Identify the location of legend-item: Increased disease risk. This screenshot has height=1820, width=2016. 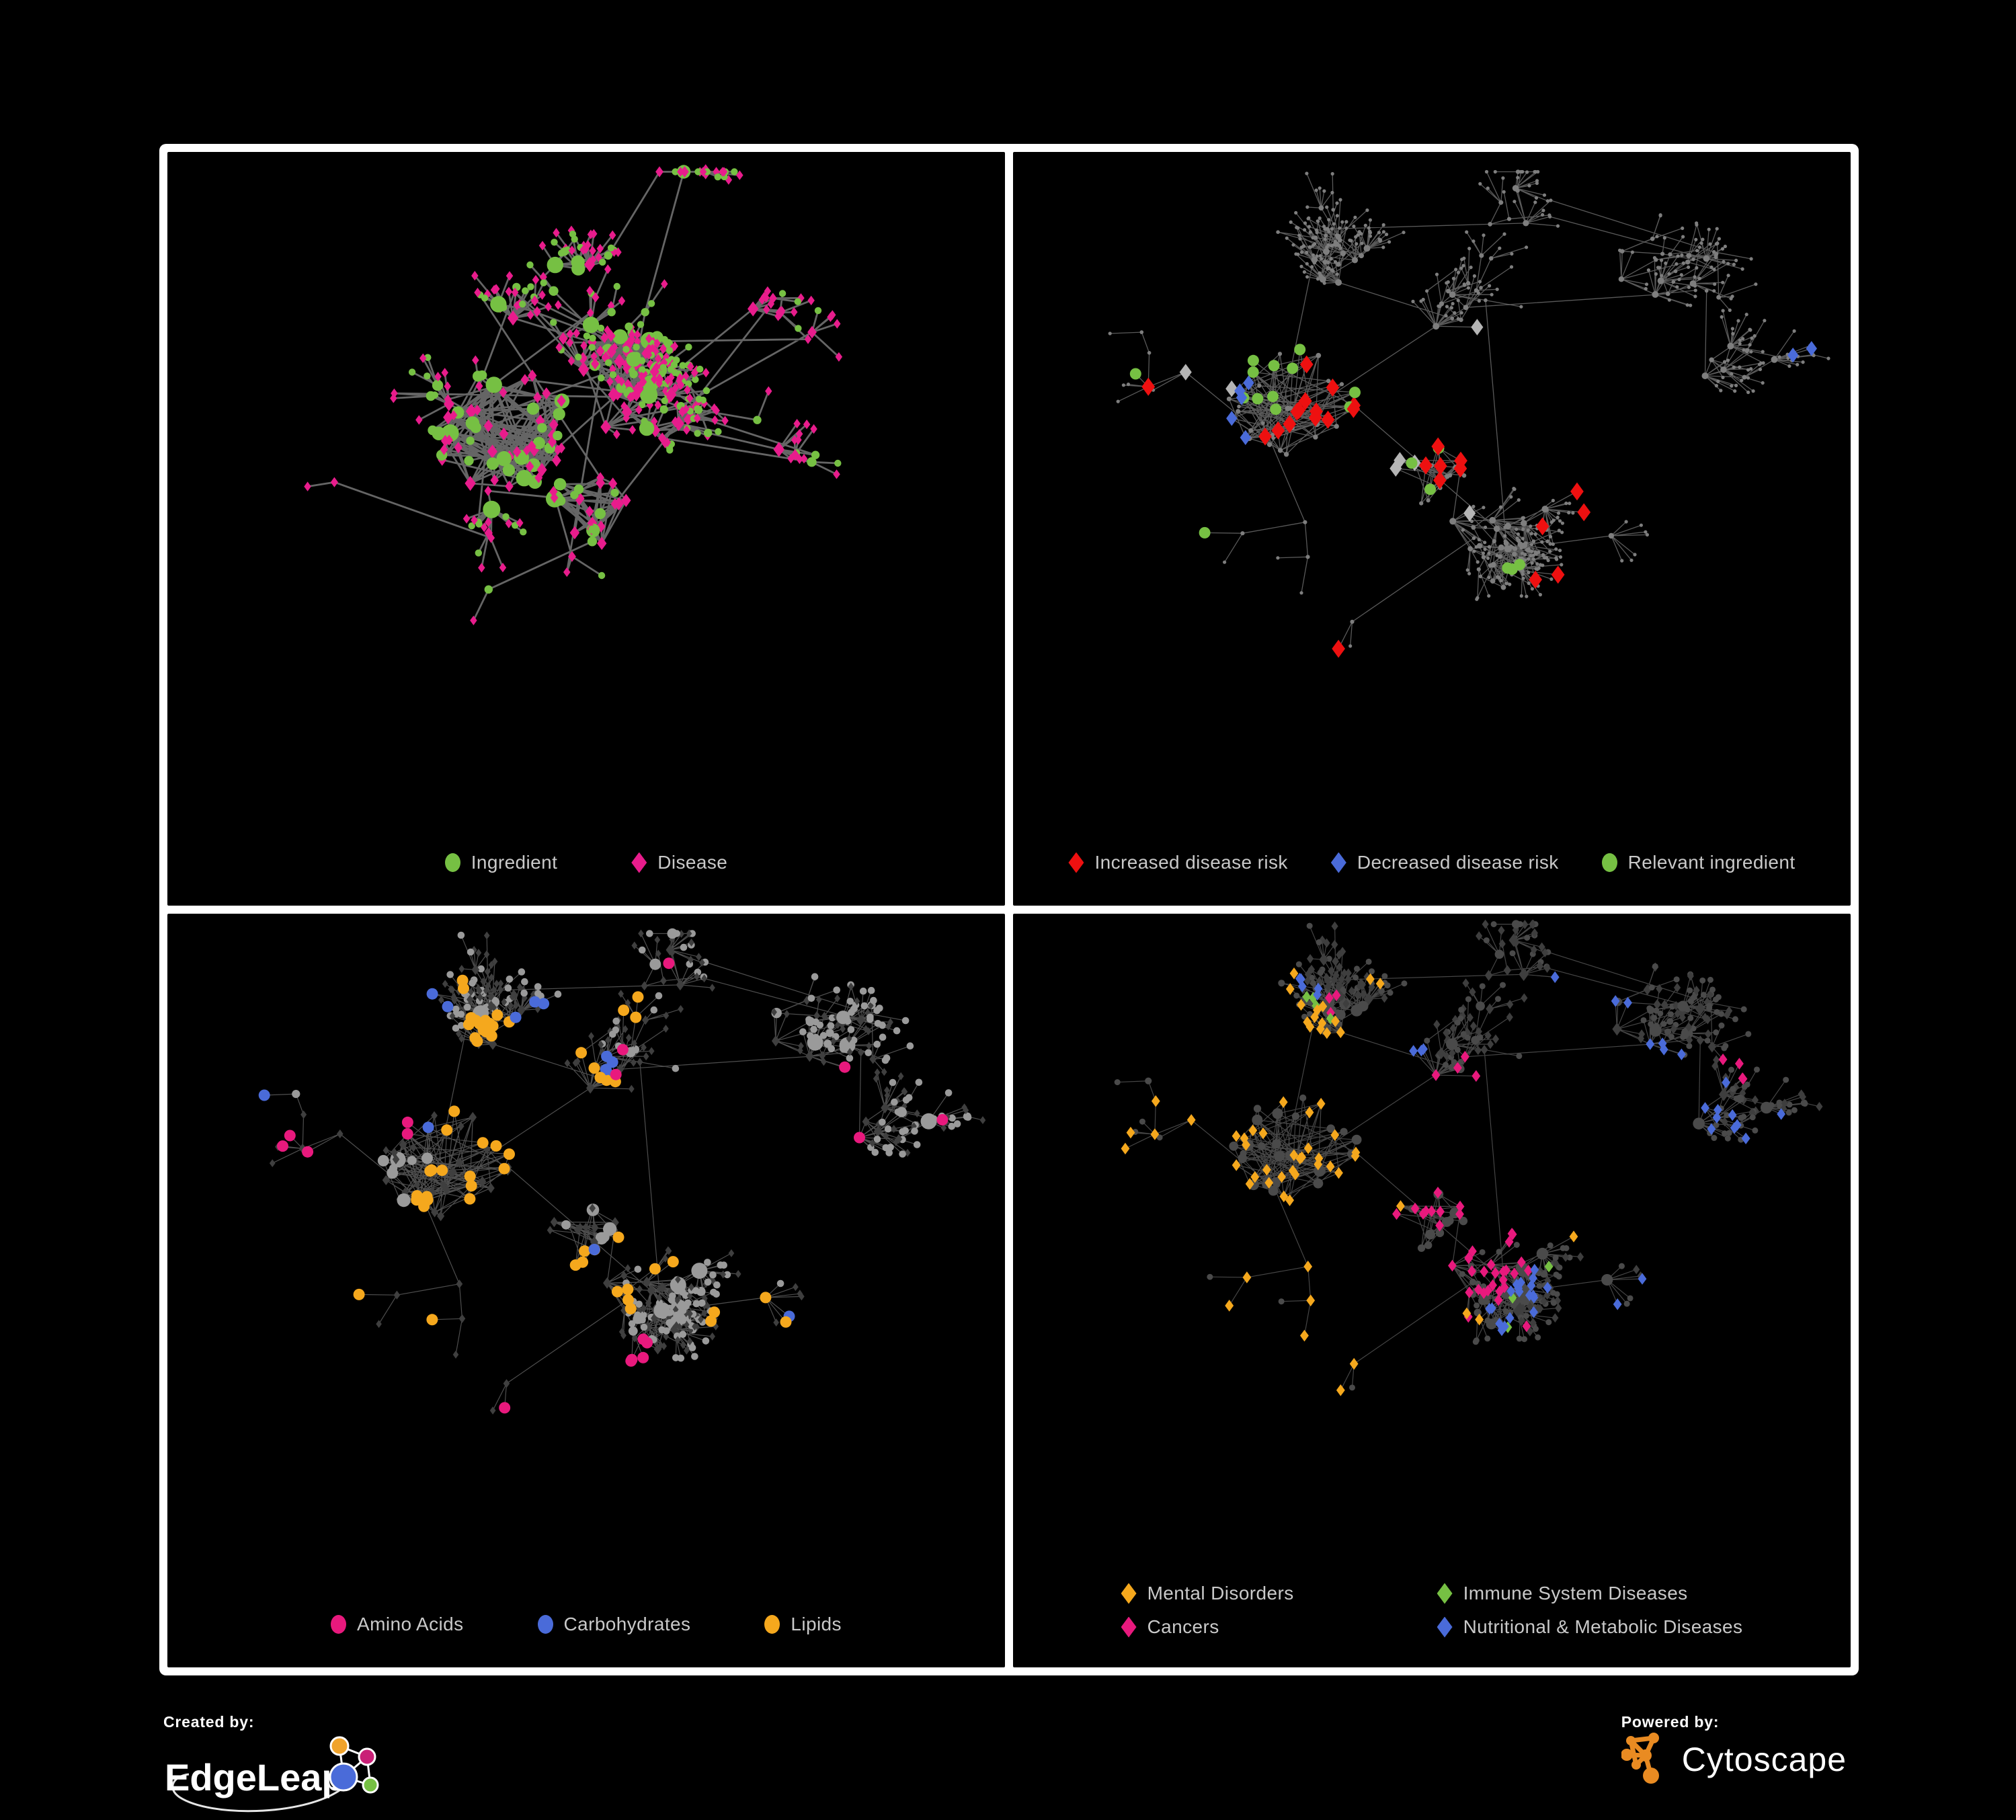
(1177, 862).